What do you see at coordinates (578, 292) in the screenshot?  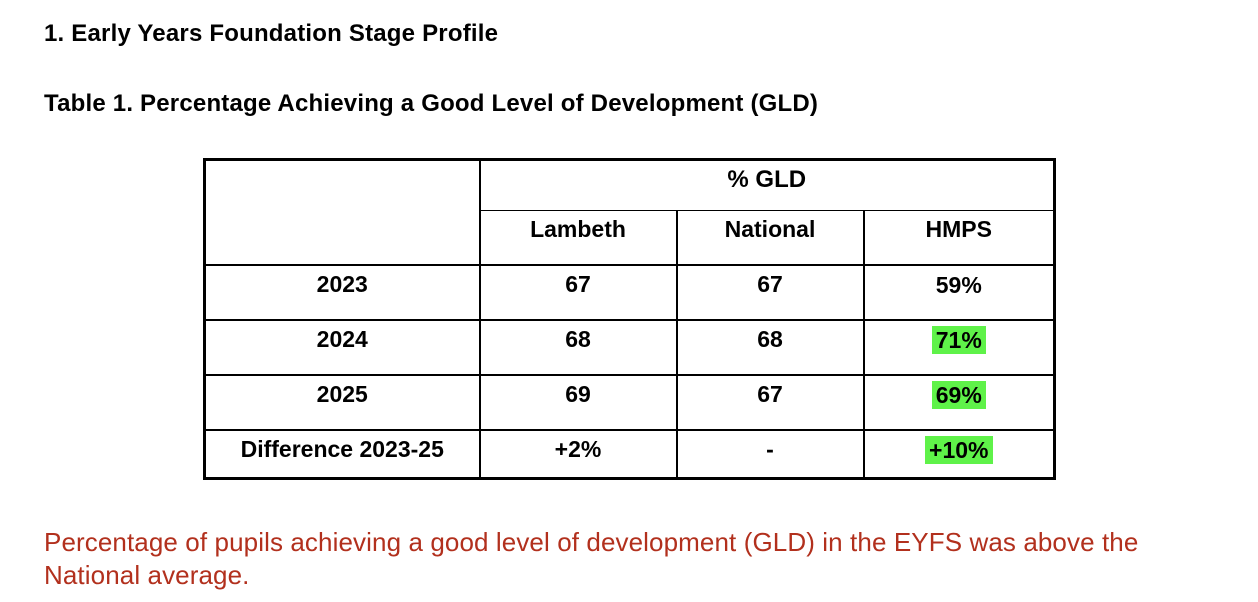 I see `cell-lambeth: 67` at bounding box center [578, 292].